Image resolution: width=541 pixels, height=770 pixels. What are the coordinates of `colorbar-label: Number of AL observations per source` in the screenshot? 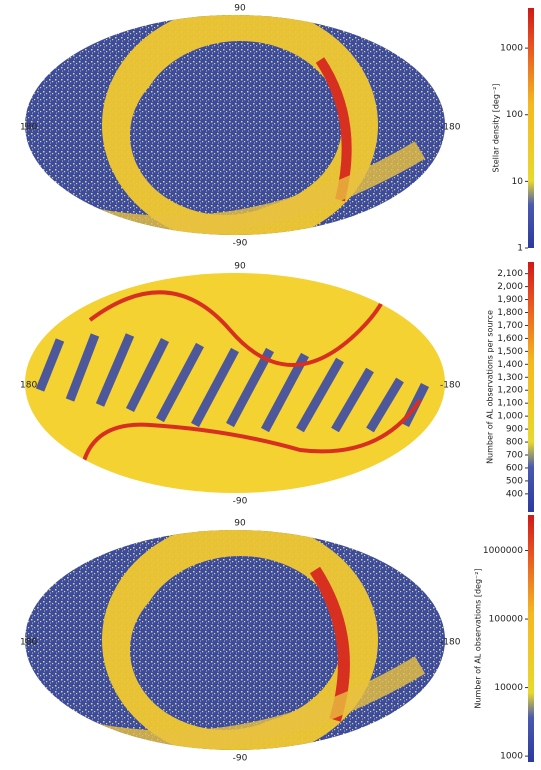 It's located at (490, 387).